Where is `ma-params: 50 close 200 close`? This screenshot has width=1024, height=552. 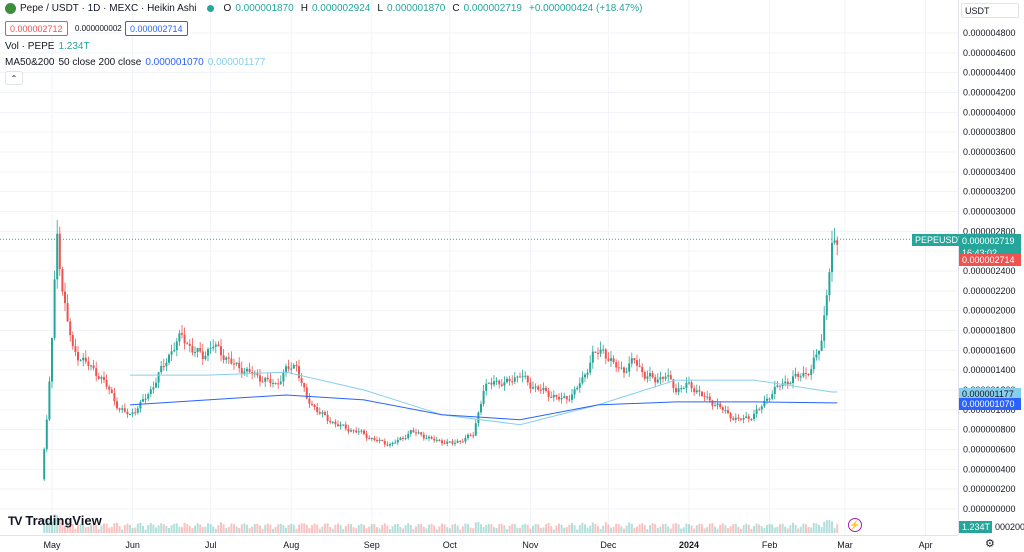
ma-params: 50 close 200 close is located at coordinates (100, 62).